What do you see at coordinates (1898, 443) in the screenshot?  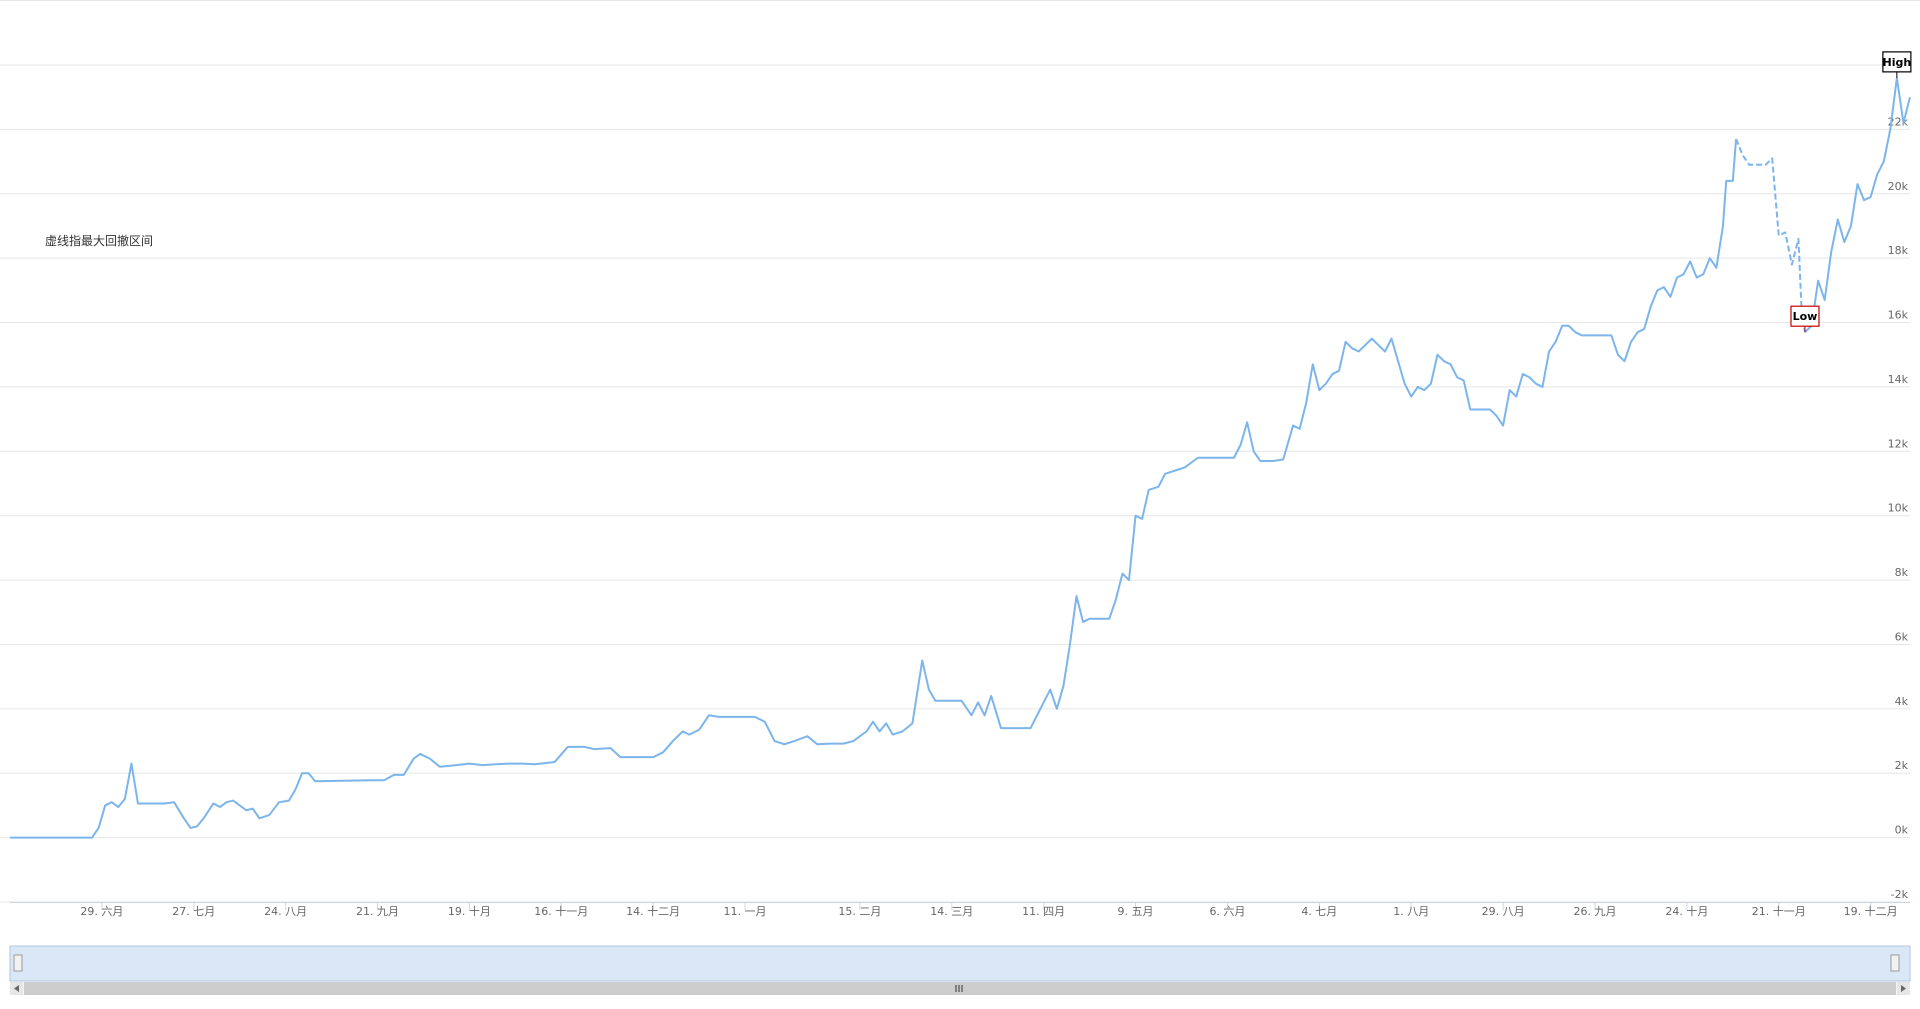 I see `y-tick-label: 12k` at bounding box center [1898, 443].